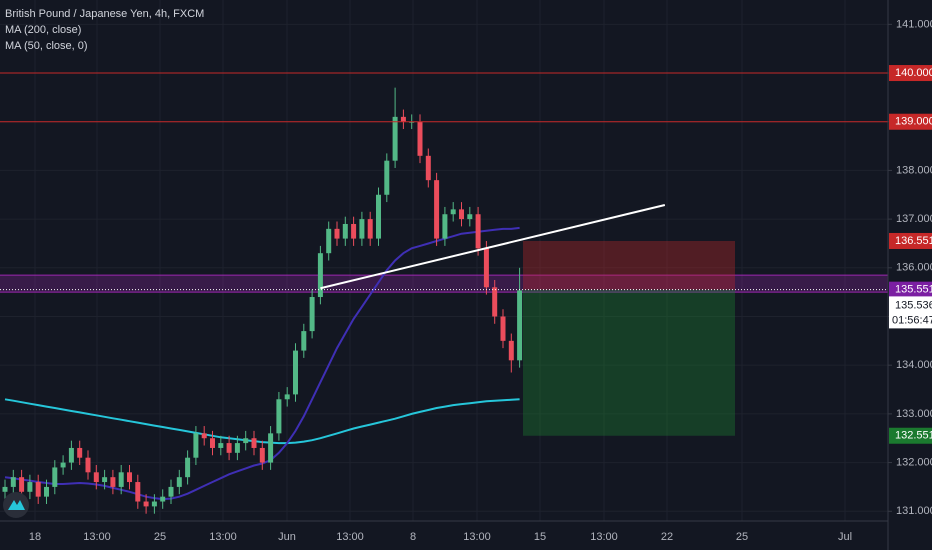 The image size is (932, 550). I want to click on indicator-label: MA (200, close), so click(43, 30).